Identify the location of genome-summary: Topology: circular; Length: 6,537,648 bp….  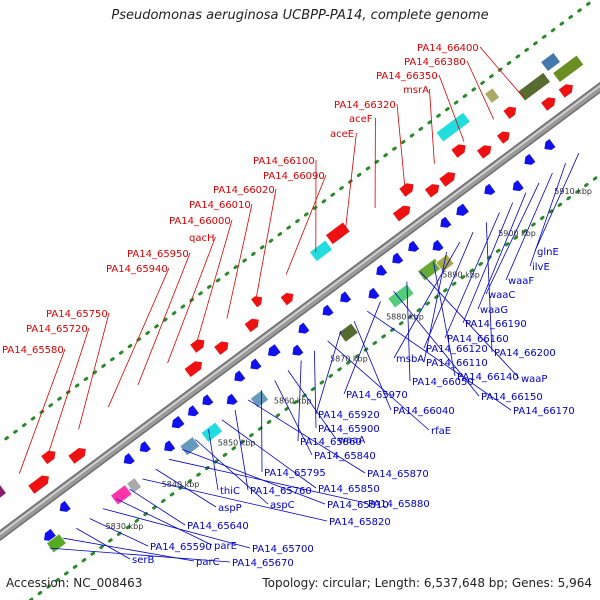
(427, 583).